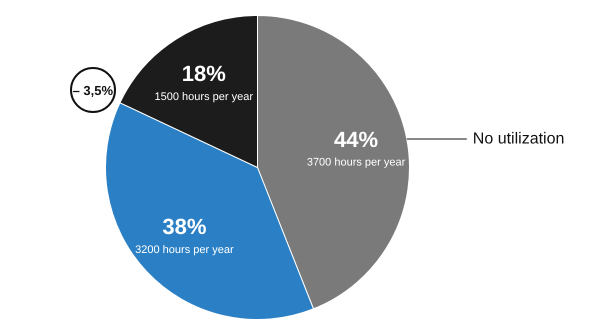  What do you see at coordinates (356, 162) in the screenshot?
I see `text: 3700 hours per year` at bounding box center [356, 162].